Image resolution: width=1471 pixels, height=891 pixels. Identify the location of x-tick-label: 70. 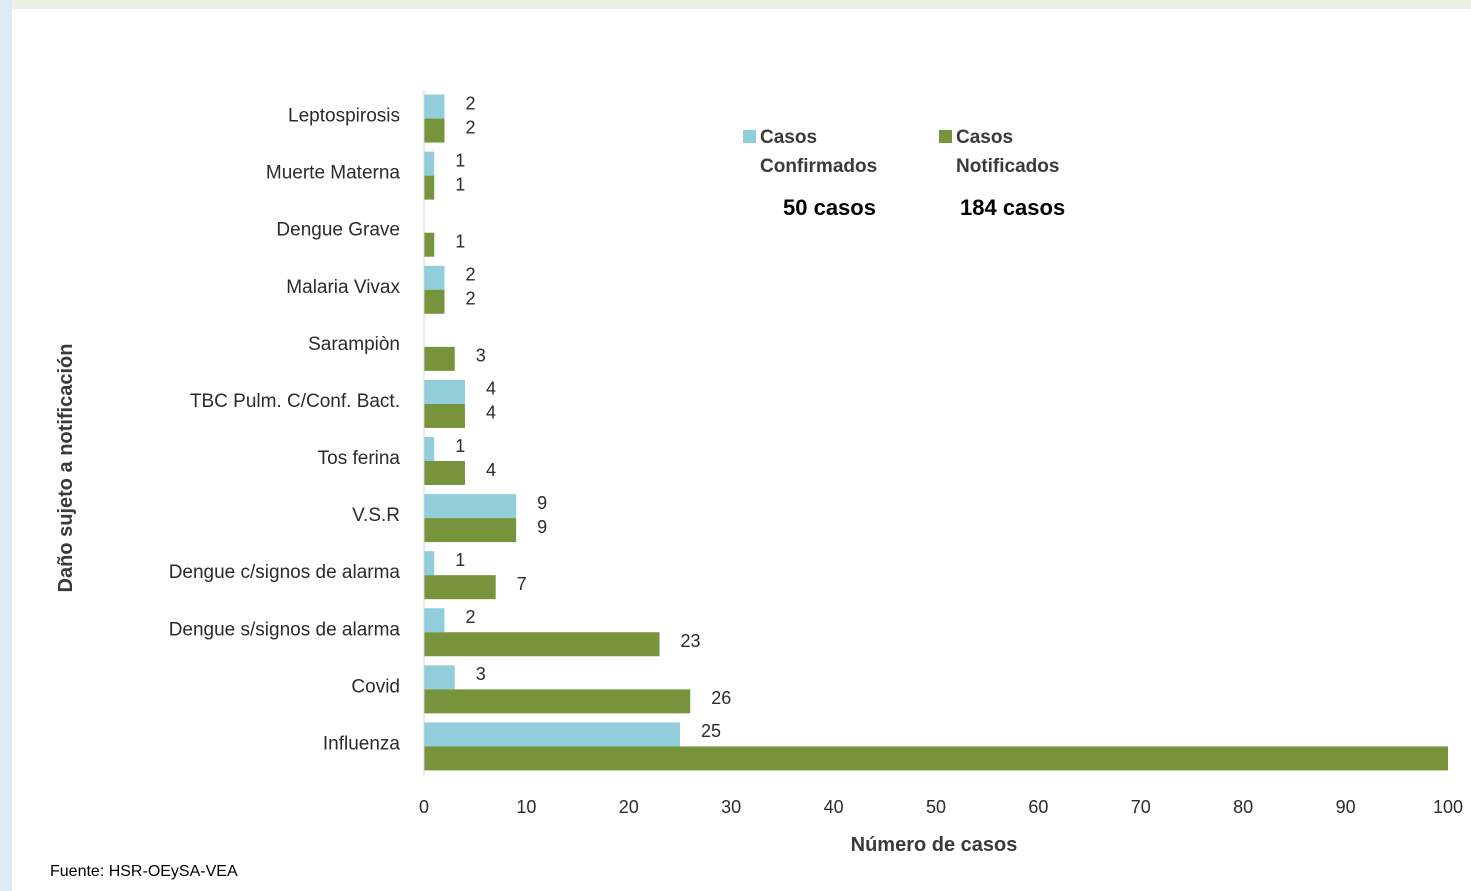
(1141, 807).